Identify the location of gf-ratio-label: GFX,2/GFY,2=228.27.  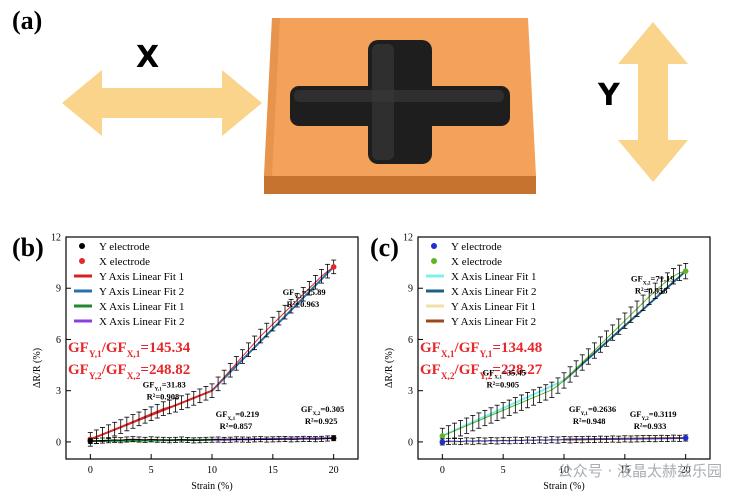
(481, 372).